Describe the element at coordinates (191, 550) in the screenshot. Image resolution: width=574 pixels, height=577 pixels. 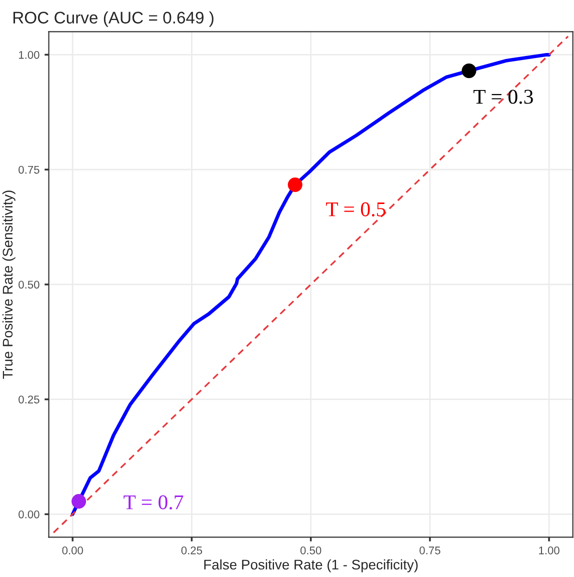
I see `x-tick-label: 0.25` at that location.